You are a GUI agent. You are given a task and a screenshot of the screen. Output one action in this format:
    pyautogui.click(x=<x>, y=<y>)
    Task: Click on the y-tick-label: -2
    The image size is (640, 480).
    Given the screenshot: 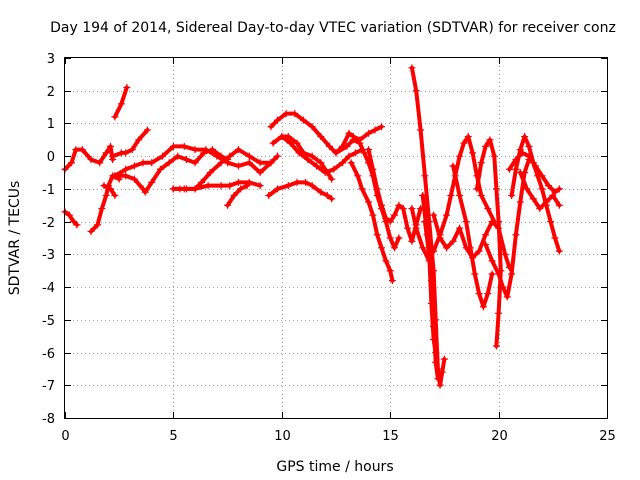 What is the action you would take?
    pyautogui.click(x=48, y=223)
    